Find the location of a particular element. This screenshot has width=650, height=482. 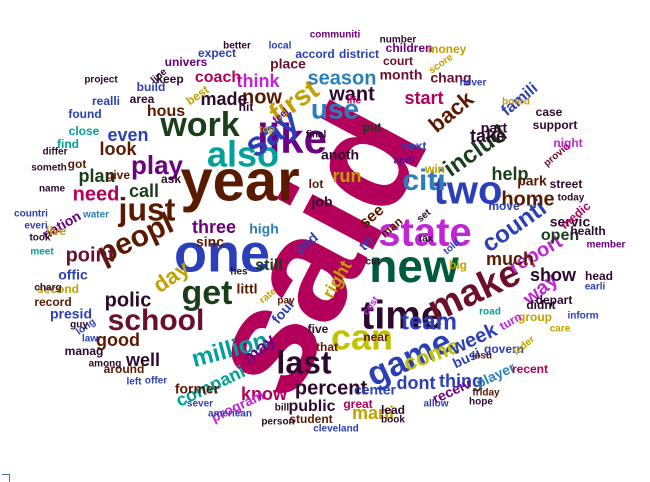

word-friday: friday is located at coordinates (486, 393).